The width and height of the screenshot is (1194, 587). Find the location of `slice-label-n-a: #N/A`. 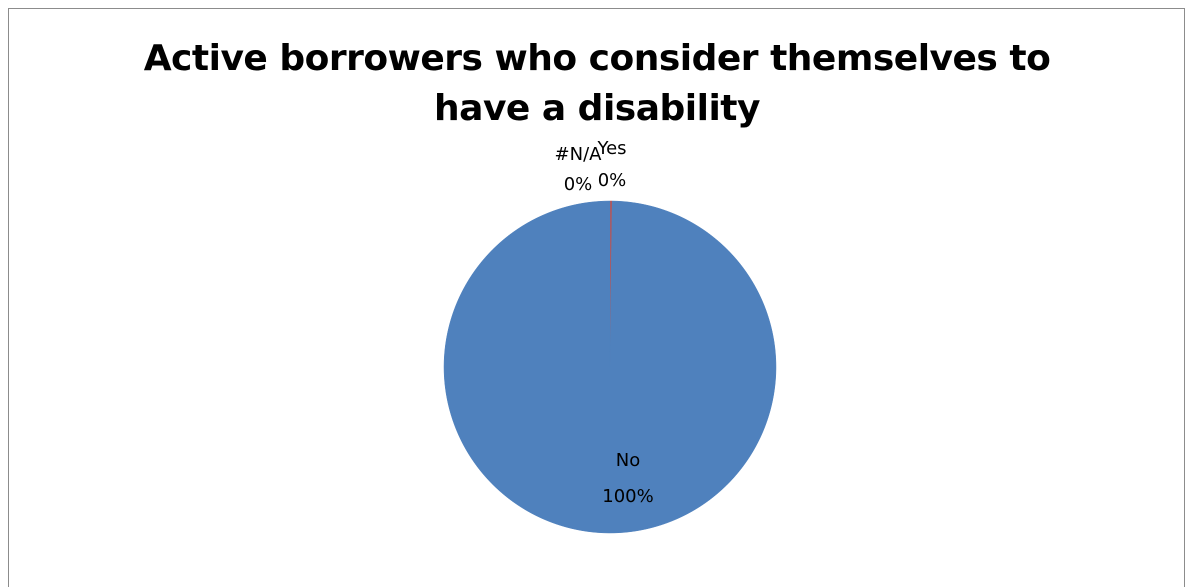

slice-label-n-a: #N/A is located at coordinates (579, 154).